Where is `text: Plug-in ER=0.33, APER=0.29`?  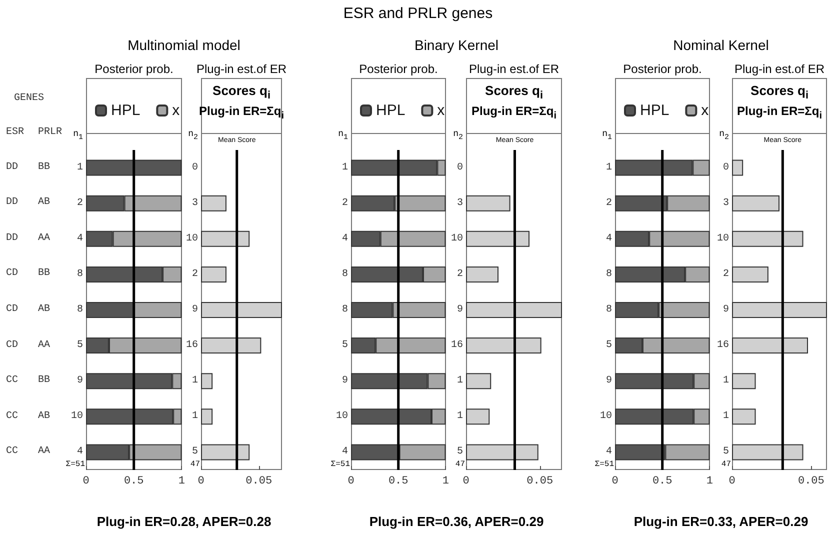
text: Plug-in ER=0.33, APER=0.29 is located at coordinates (721, 521).